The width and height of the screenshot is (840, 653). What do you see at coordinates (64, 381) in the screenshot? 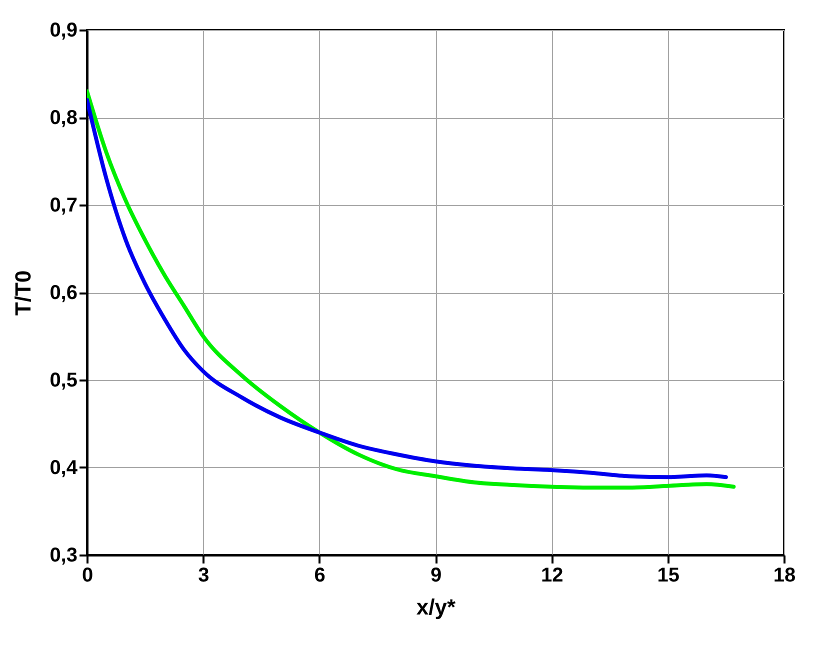
I see `y-tick-label: 0,5` at bounding box center [64, 381].